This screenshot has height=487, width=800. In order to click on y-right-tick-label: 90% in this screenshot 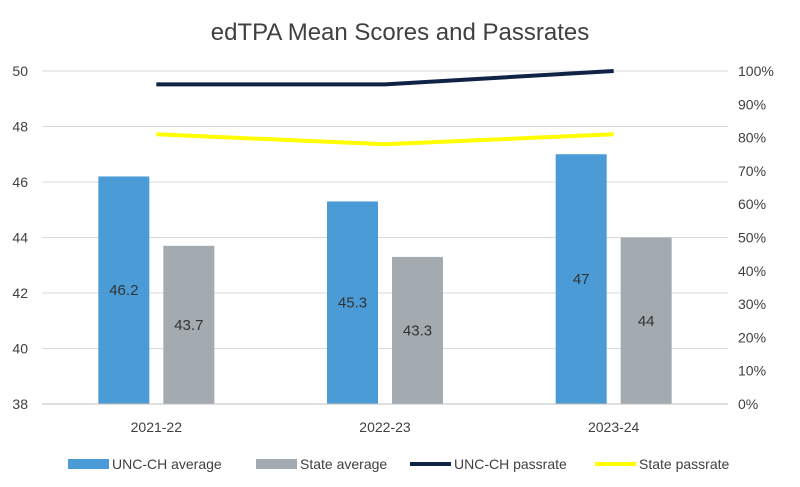, I will do `click(752, 104)`.